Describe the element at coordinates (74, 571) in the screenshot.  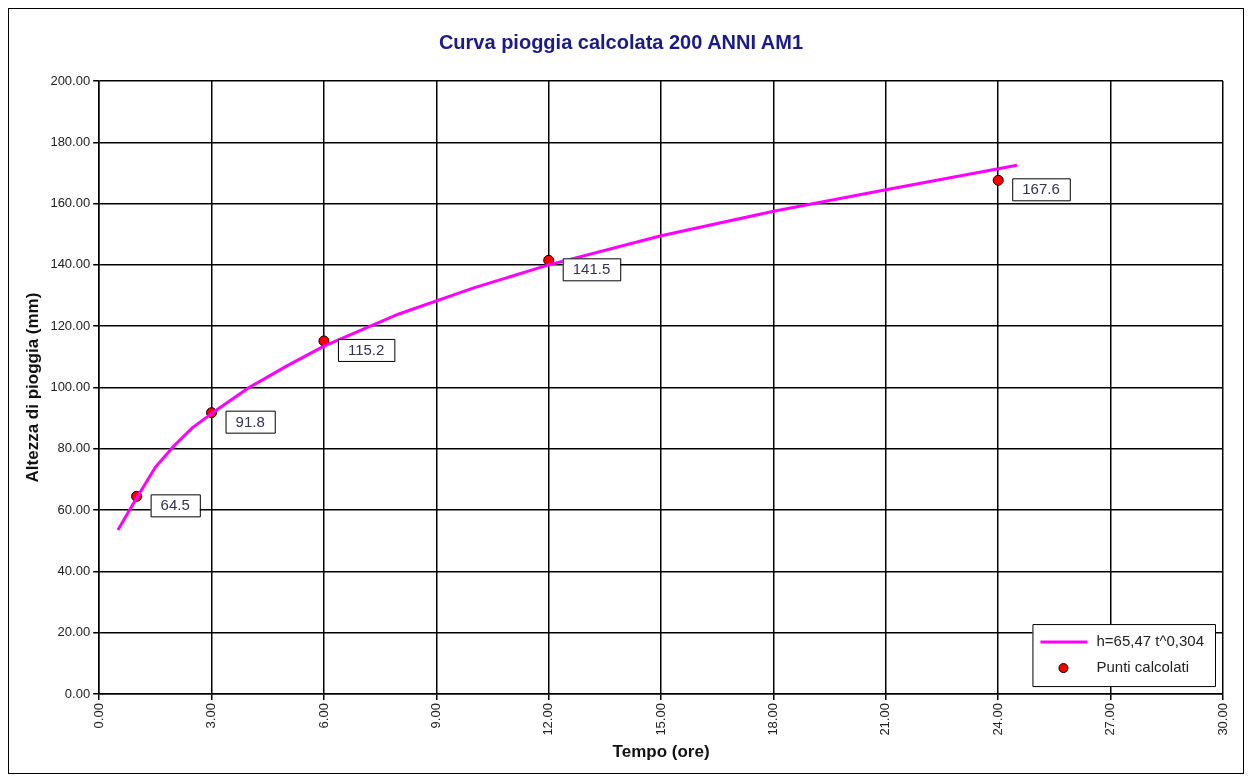
I see `y-tick-label: 40.00` at that location.